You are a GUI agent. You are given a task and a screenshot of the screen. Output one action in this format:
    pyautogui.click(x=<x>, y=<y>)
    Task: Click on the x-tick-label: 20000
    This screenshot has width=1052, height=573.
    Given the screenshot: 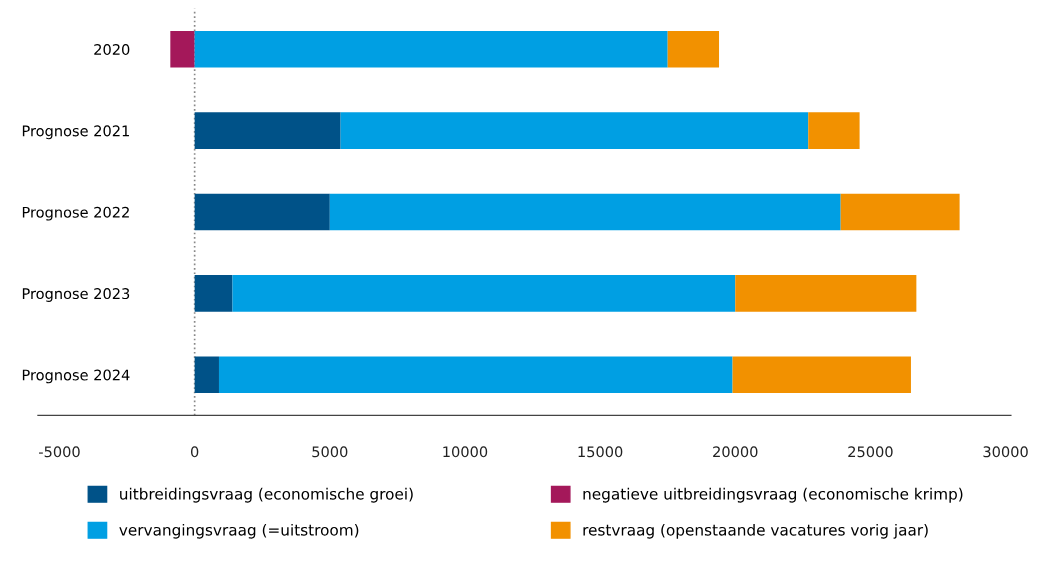 What is the action you would take?
    pyautogui.click(x=735, y=452)
    